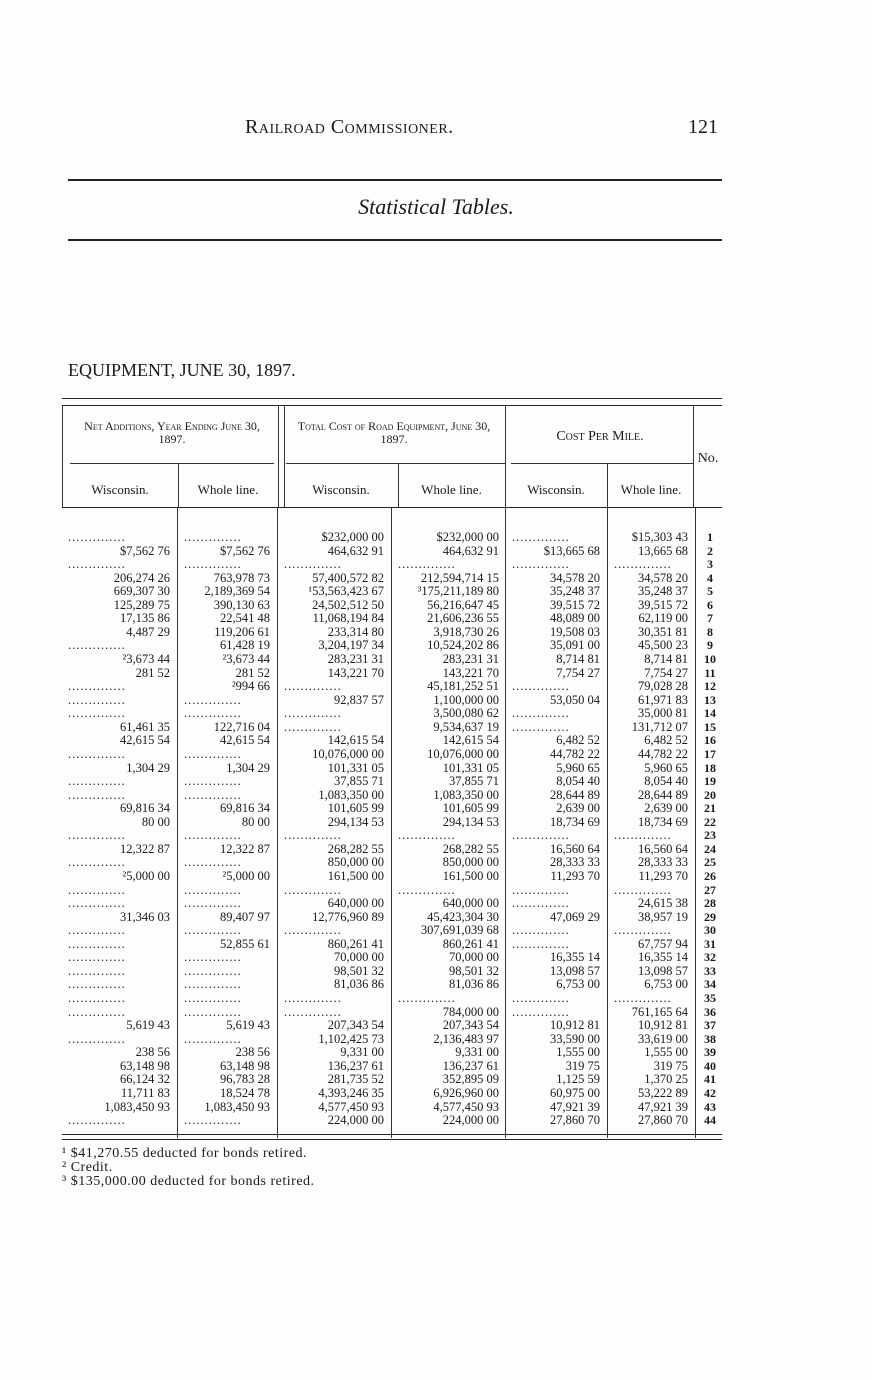 The width and height of the screenshot is (872, 1380). What do you see at coordinates (245, 1065) in the screenshot?
I see `table-cell: 63,148 98` at bounding box center [245, 1065].